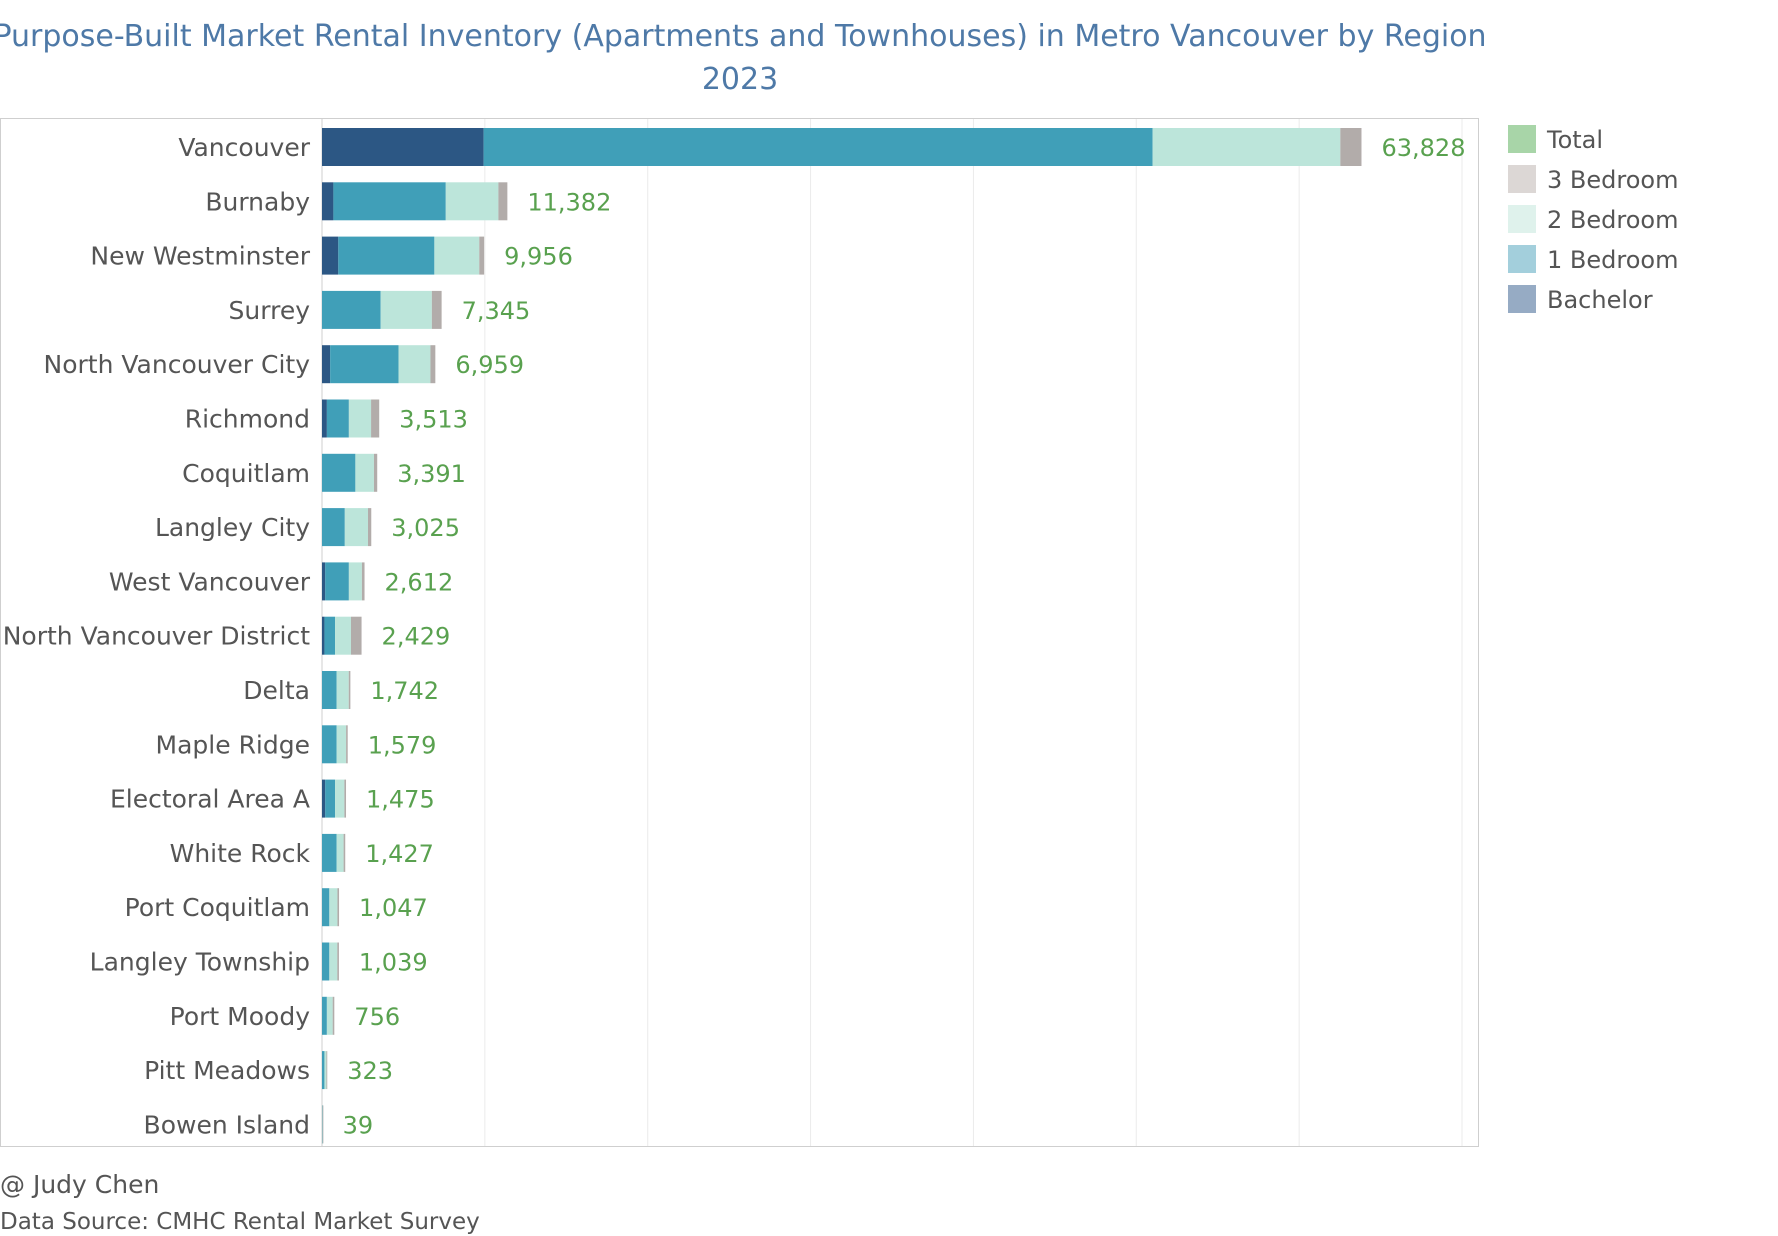  What do you see at coordinates (370, 1071) in the screenshot?
I see `total-value-label: 323` at bounding box center [370, 1071].